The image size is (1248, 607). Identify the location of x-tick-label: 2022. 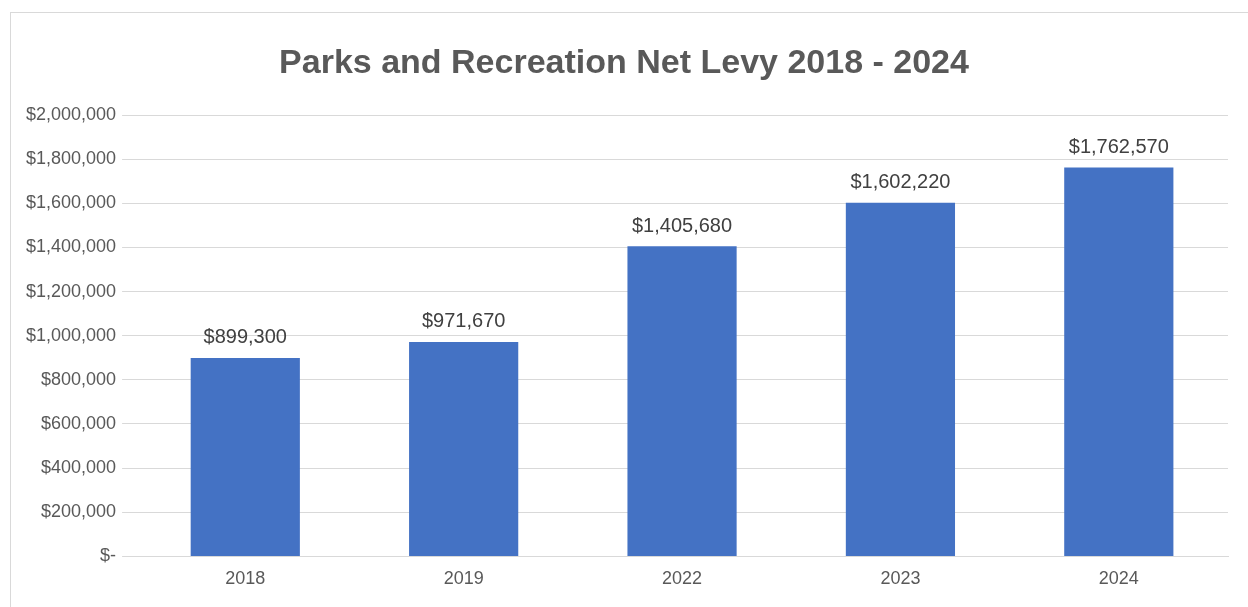
(682, 578).